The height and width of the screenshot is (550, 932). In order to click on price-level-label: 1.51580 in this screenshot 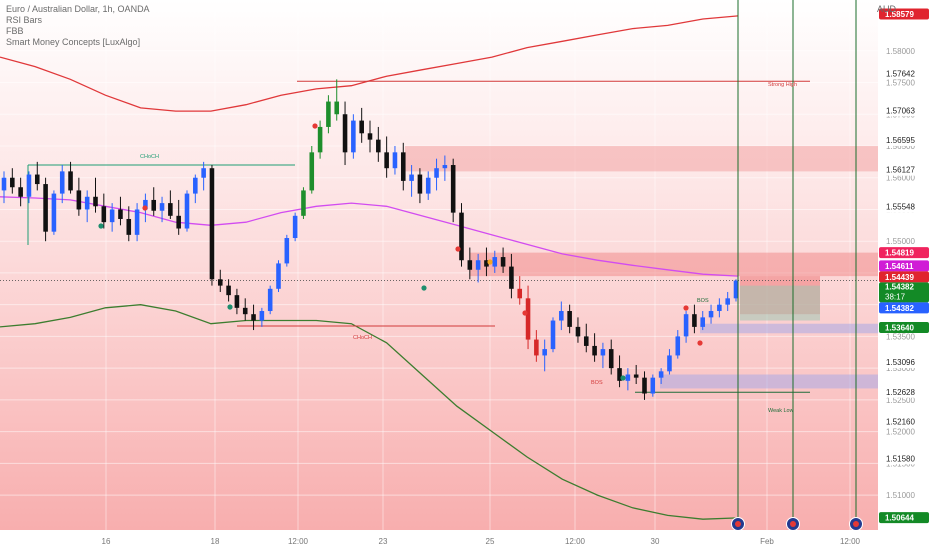, I will do `click(900, 458)`.